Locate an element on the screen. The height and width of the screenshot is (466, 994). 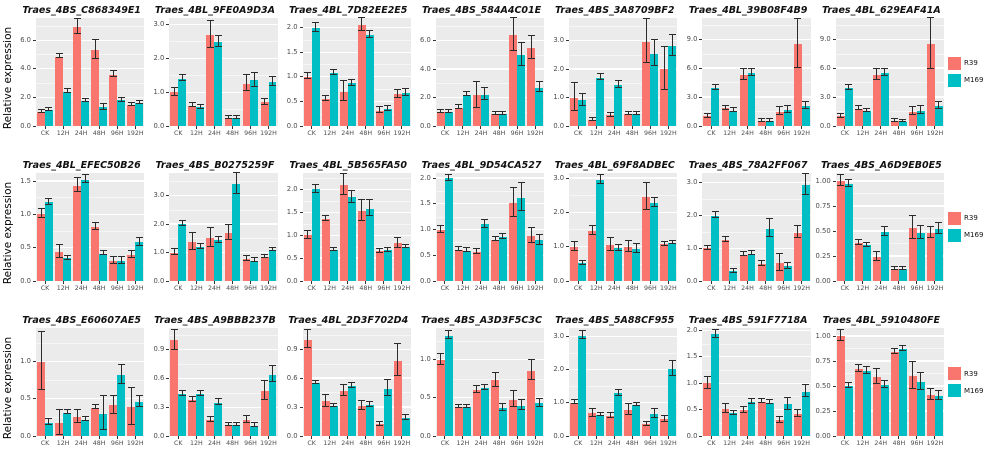
y-axis-title-text: Relative expression is located at coordinates (7, 388).